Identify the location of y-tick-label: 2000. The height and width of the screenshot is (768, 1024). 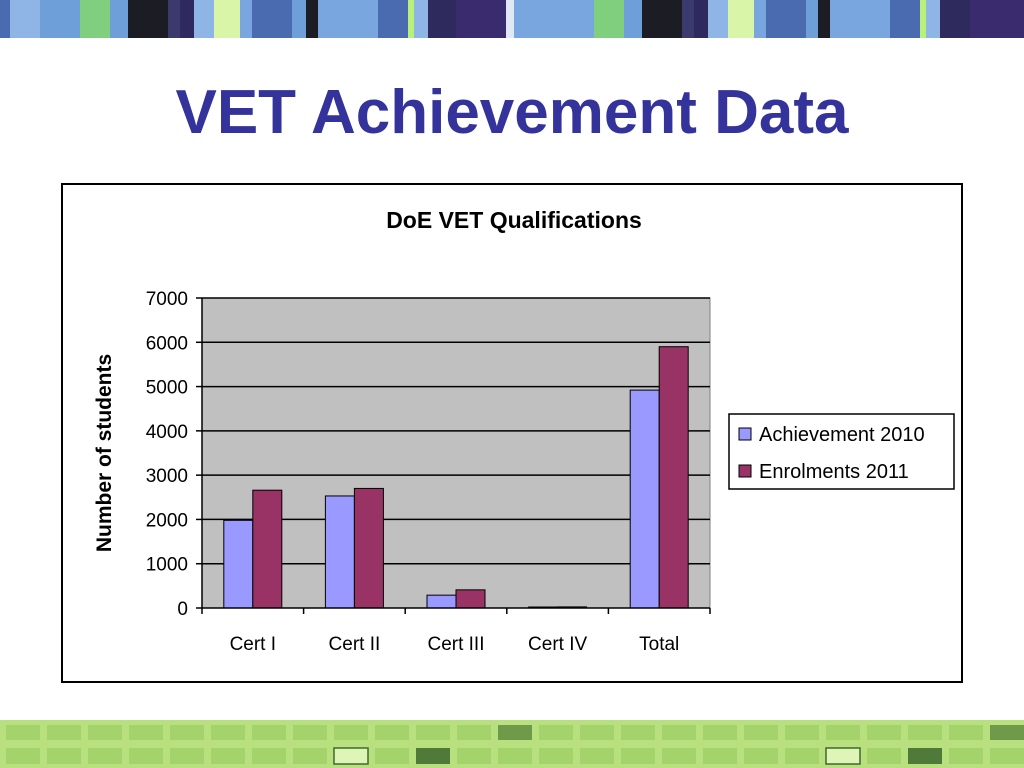
(167, 520).